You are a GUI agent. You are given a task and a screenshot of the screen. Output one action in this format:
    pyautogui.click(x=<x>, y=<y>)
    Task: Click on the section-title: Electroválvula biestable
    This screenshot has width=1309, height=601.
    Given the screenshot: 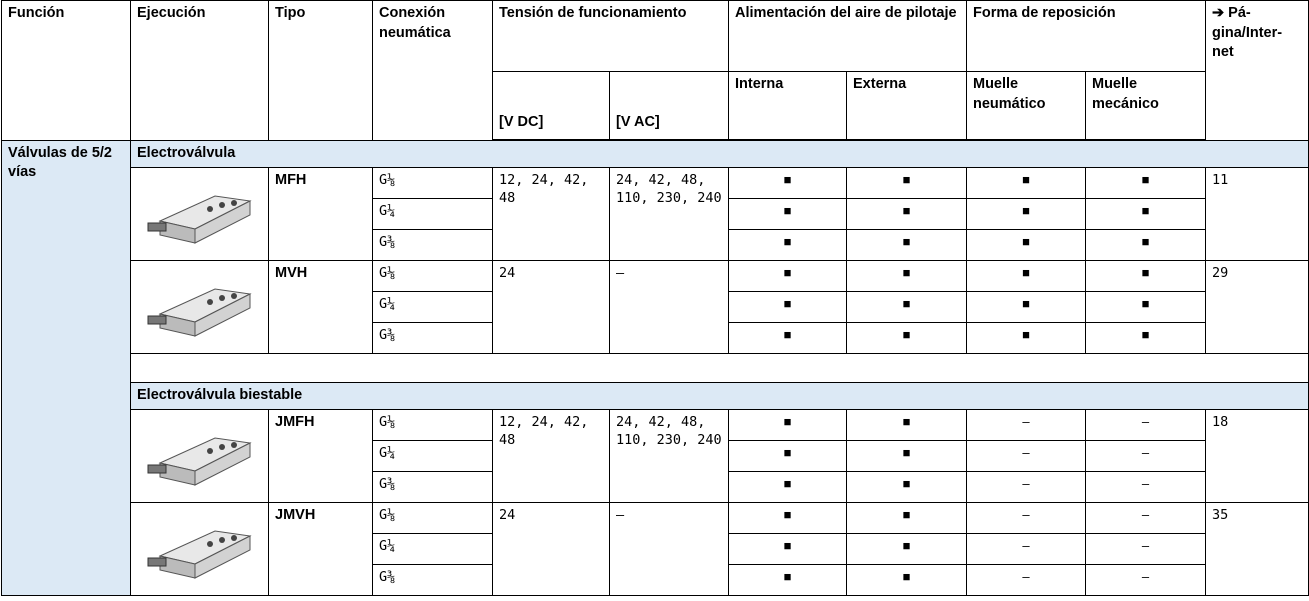 What is the action you would take?
    pyautogui.click(x=719, y=396)
    